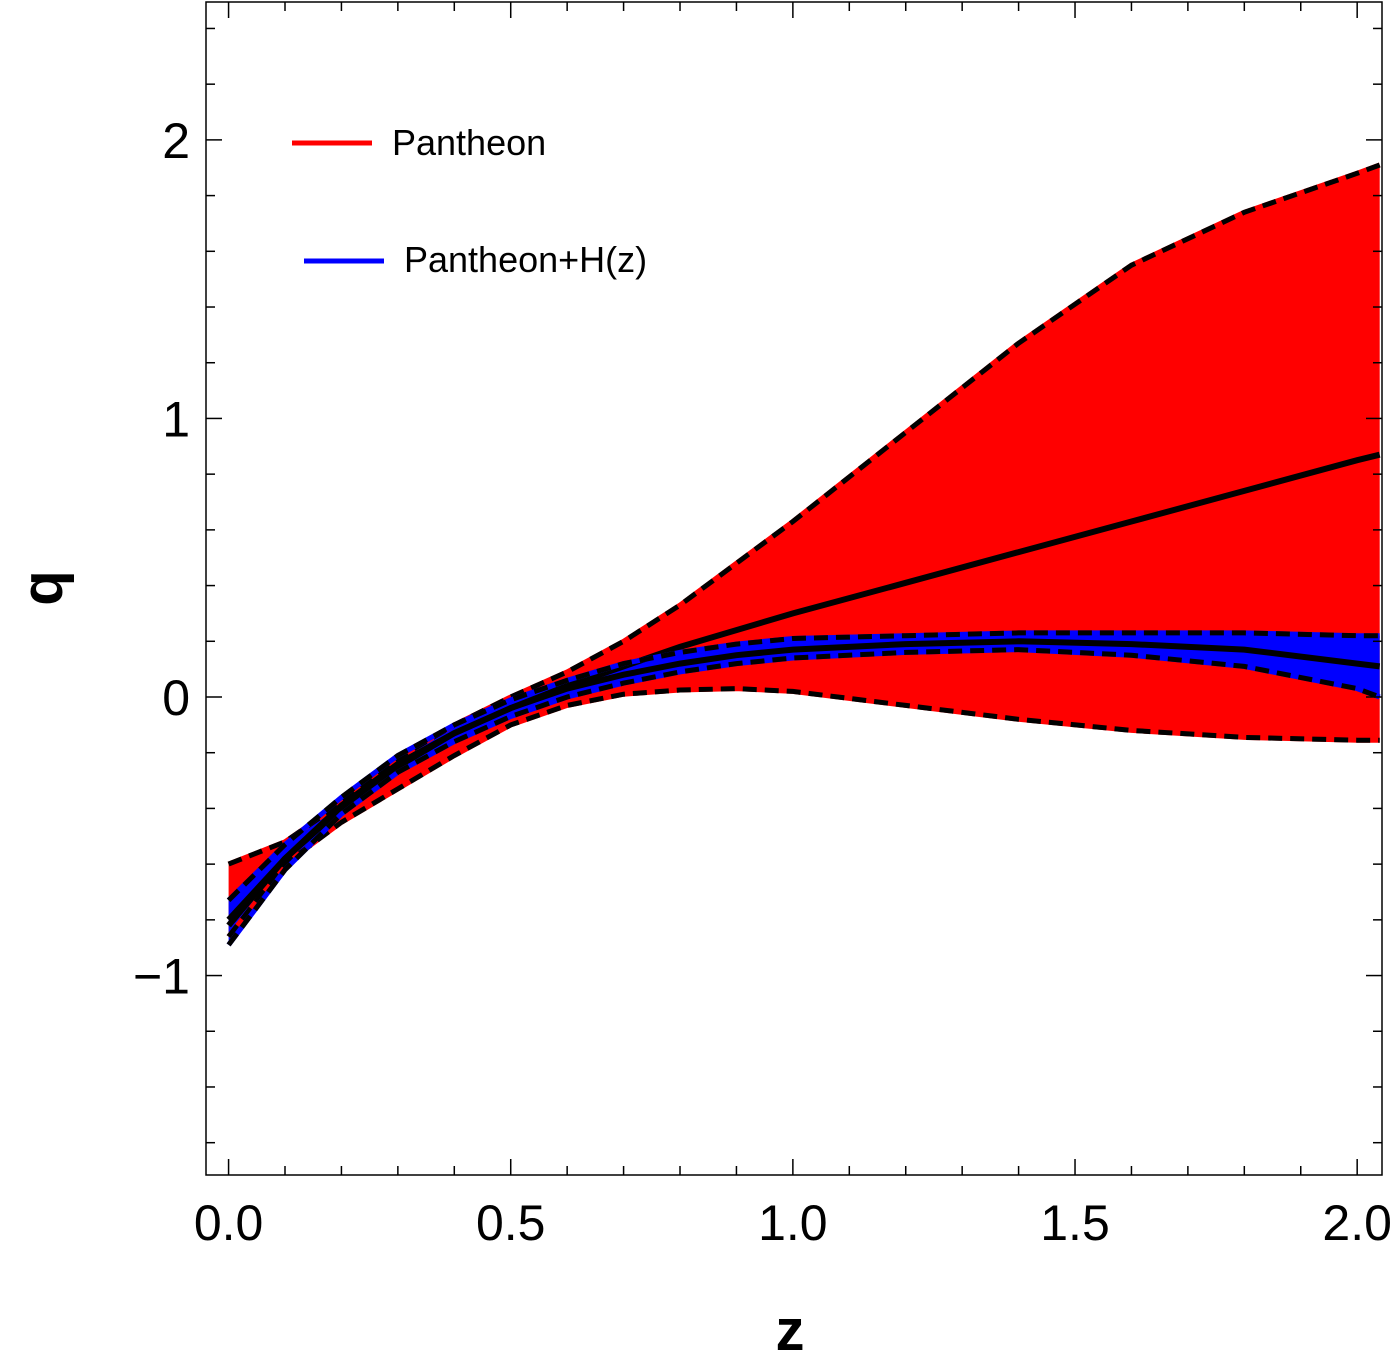 Image resolution: width=1400 pixels, height=1368 pixels. I want to click on y-tick-label: 2, so click(176, 141).